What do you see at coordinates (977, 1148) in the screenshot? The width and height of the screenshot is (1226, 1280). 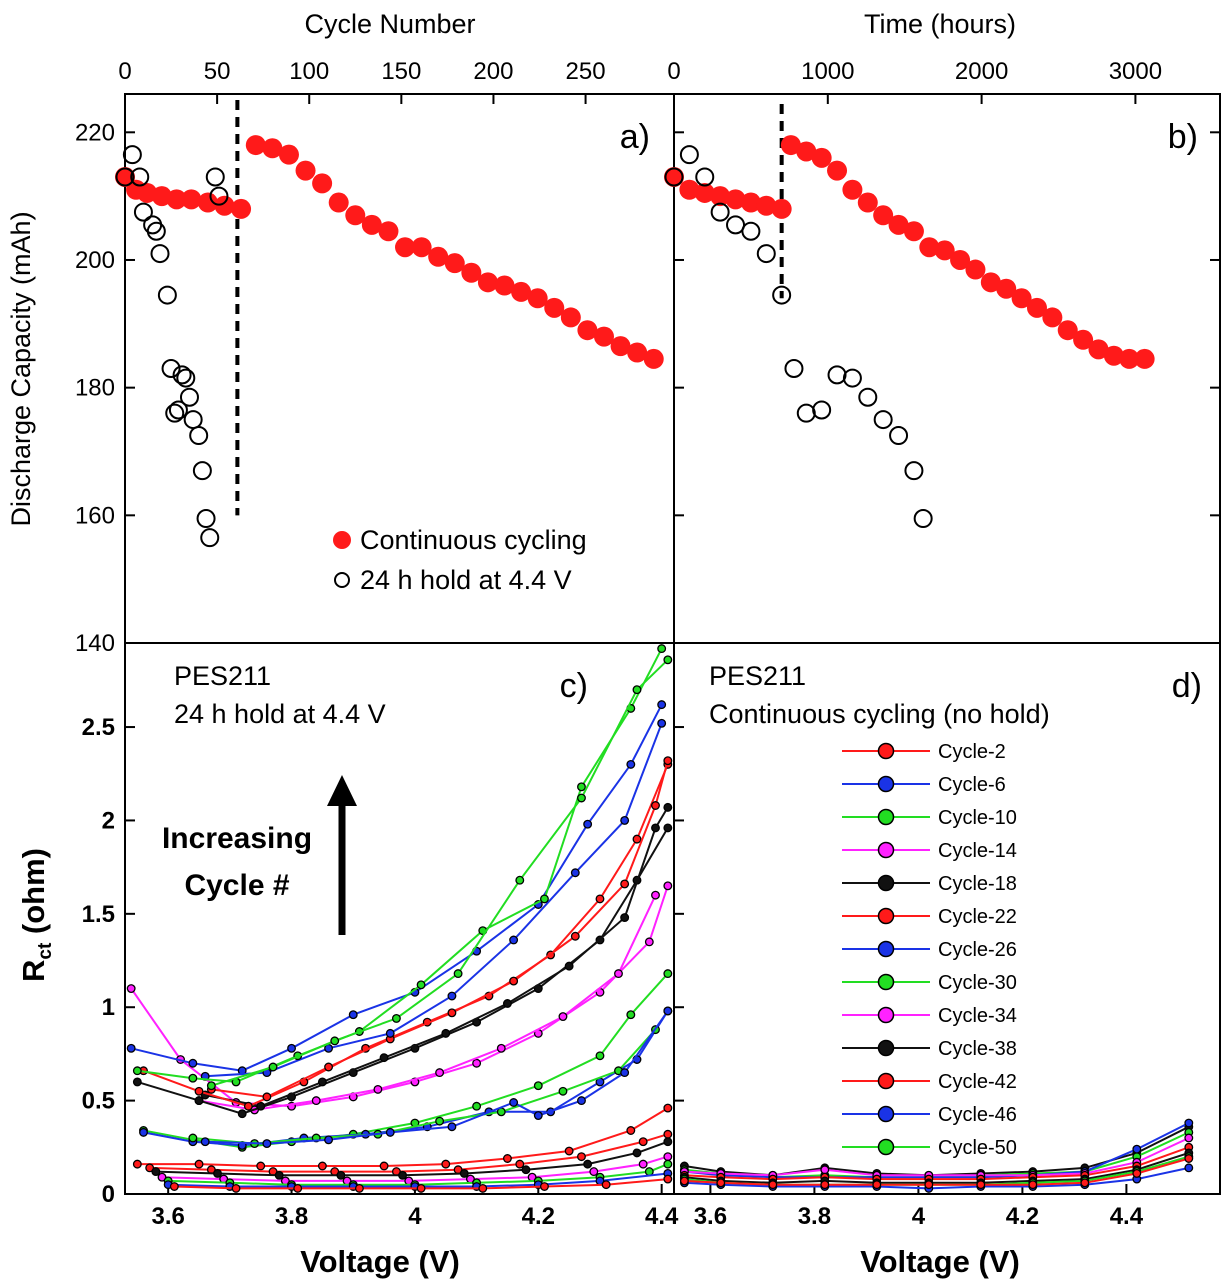 I see `legend-label-d: Cycle-50` at bounding box center [977, 1148].